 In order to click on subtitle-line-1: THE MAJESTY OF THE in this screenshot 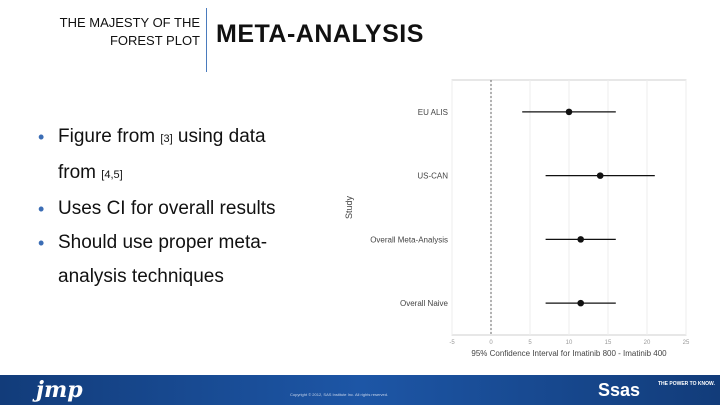, I will do `click(129, 22)`.